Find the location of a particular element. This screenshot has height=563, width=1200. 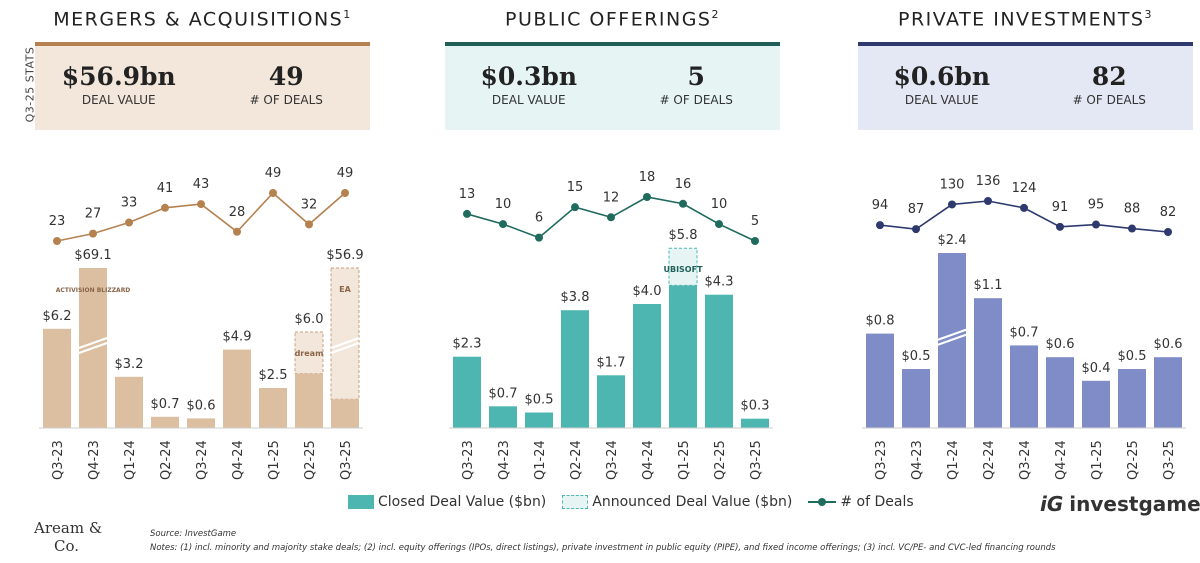

deal-count-label: # OF DEALS is located at coordinates (1109, 100).